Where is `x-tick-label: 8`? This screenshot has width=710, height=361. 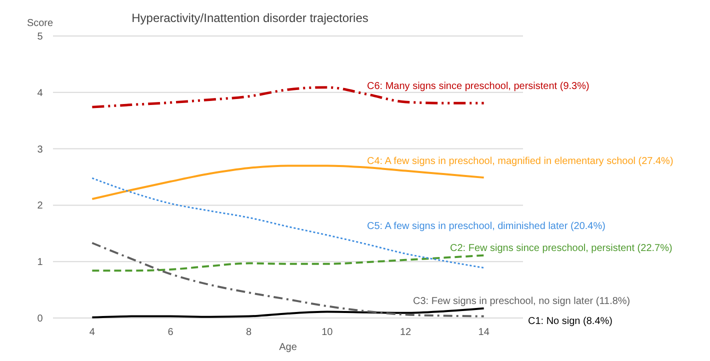 x-tick-label: 8 is located at coordinates (249, 332).